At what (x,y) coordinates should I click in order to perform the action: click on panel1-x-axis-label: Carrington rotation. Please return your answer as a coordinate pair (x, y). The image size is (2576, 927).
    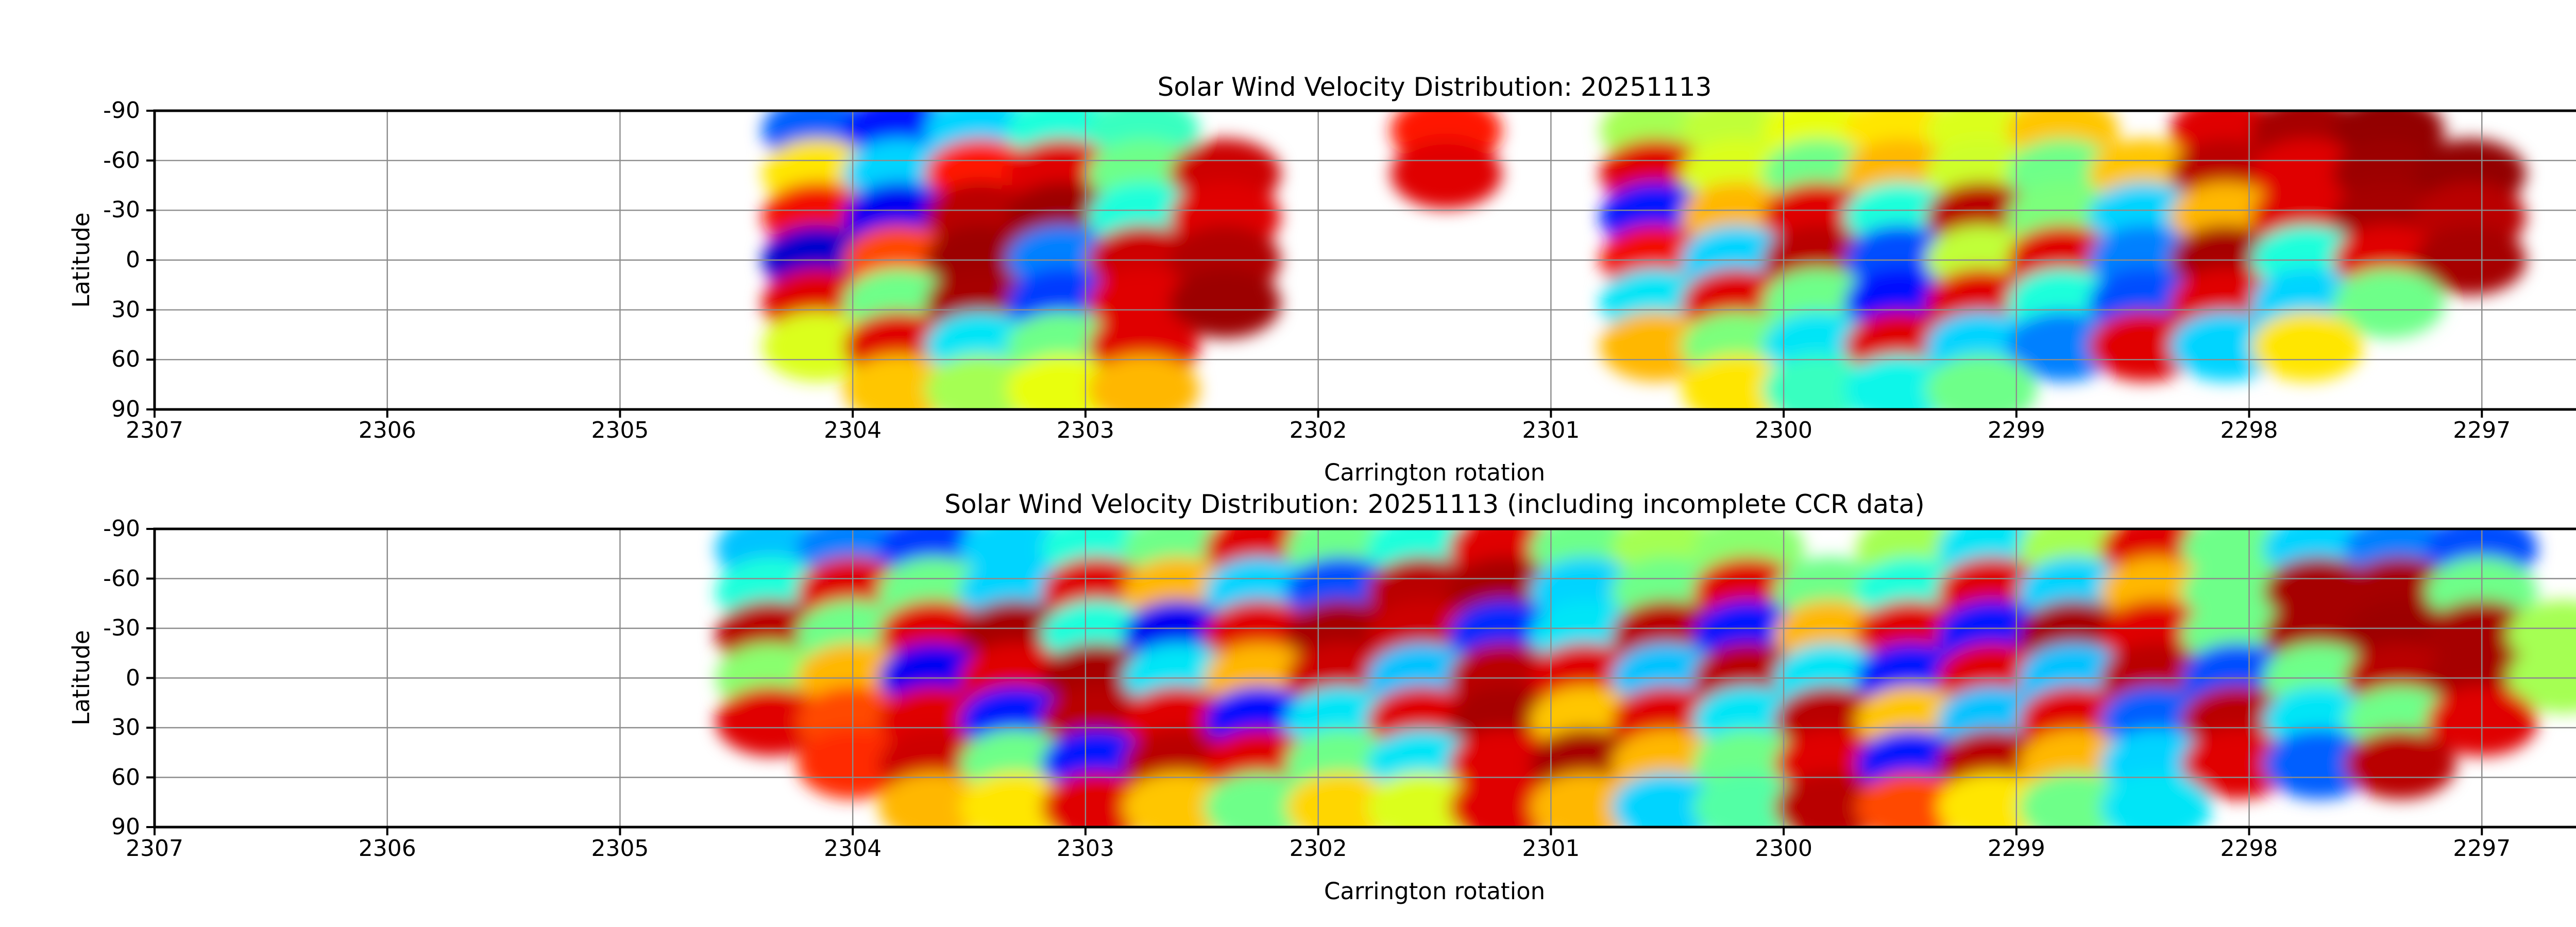
    Looking at the image, I should click on (1435, 472).